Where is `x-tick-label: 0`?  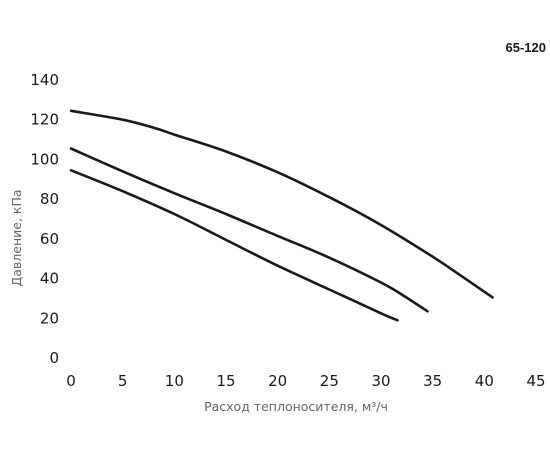 x-tick-label: 0 is located at coordinates (71, 381).